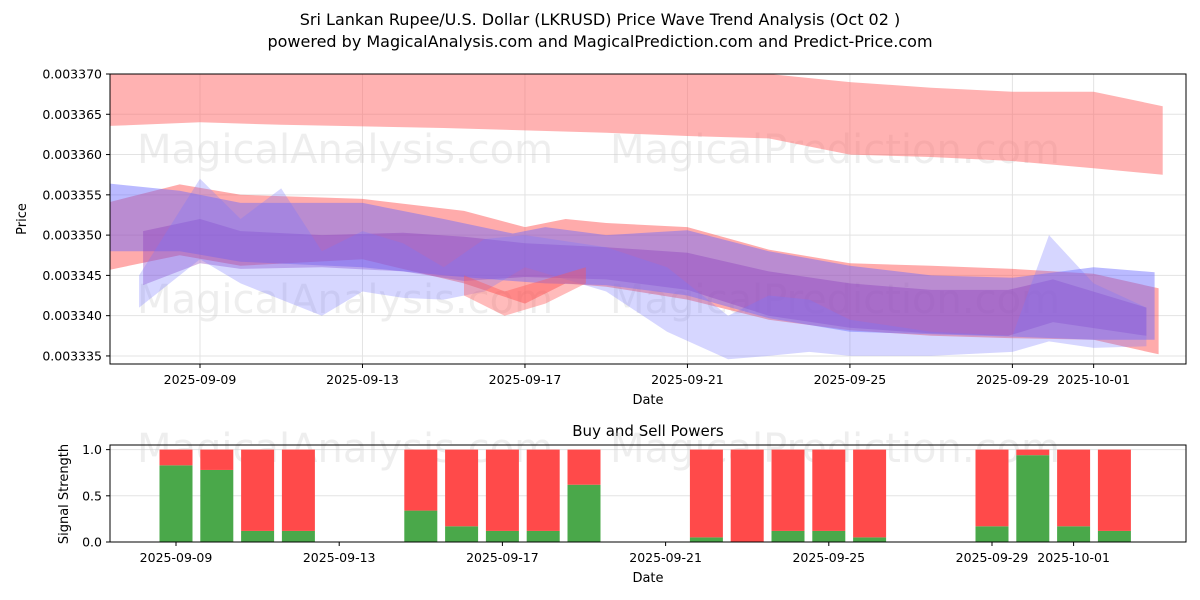  What do you see at coordinates (64, 494) in the screenshot?
I see `signal-y-label: Signal Strength` at bounding box center [64, 494].